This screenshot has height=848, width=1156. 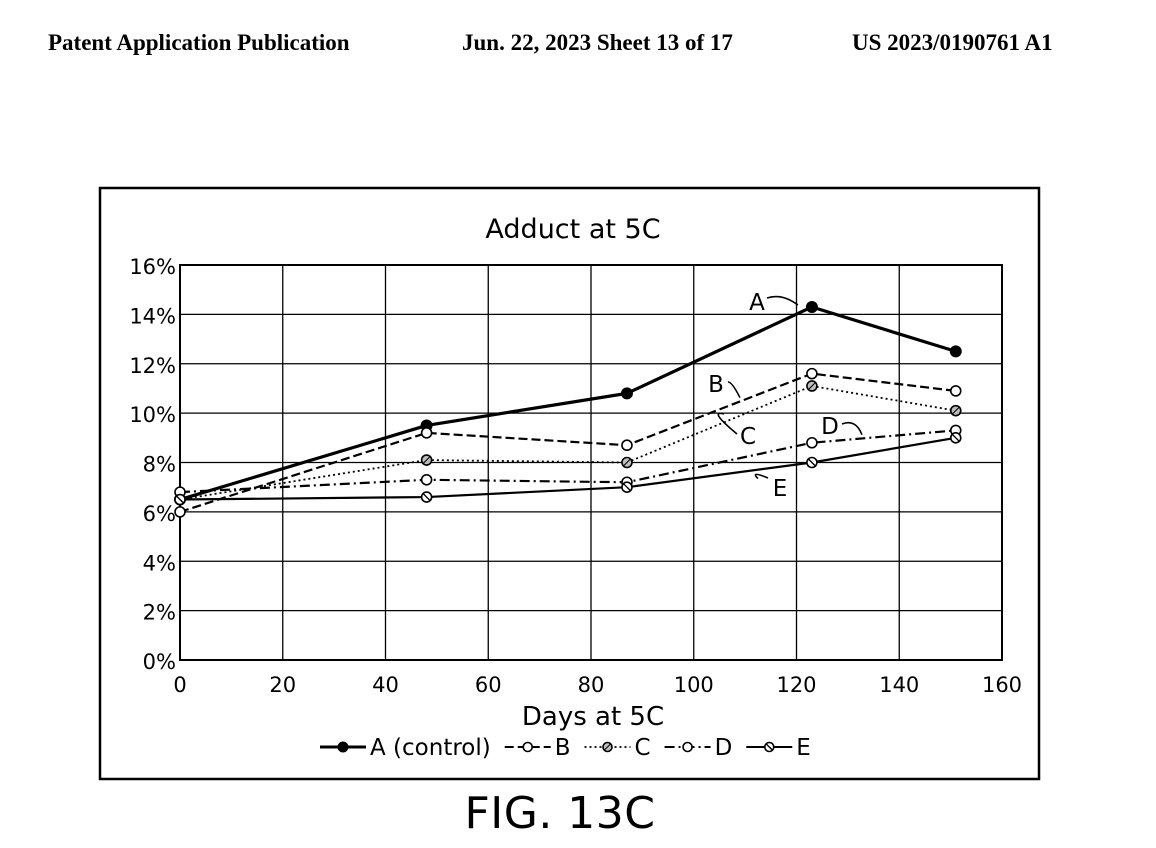 I want to click on legend-item-d: D, so click(x=698, y=748).